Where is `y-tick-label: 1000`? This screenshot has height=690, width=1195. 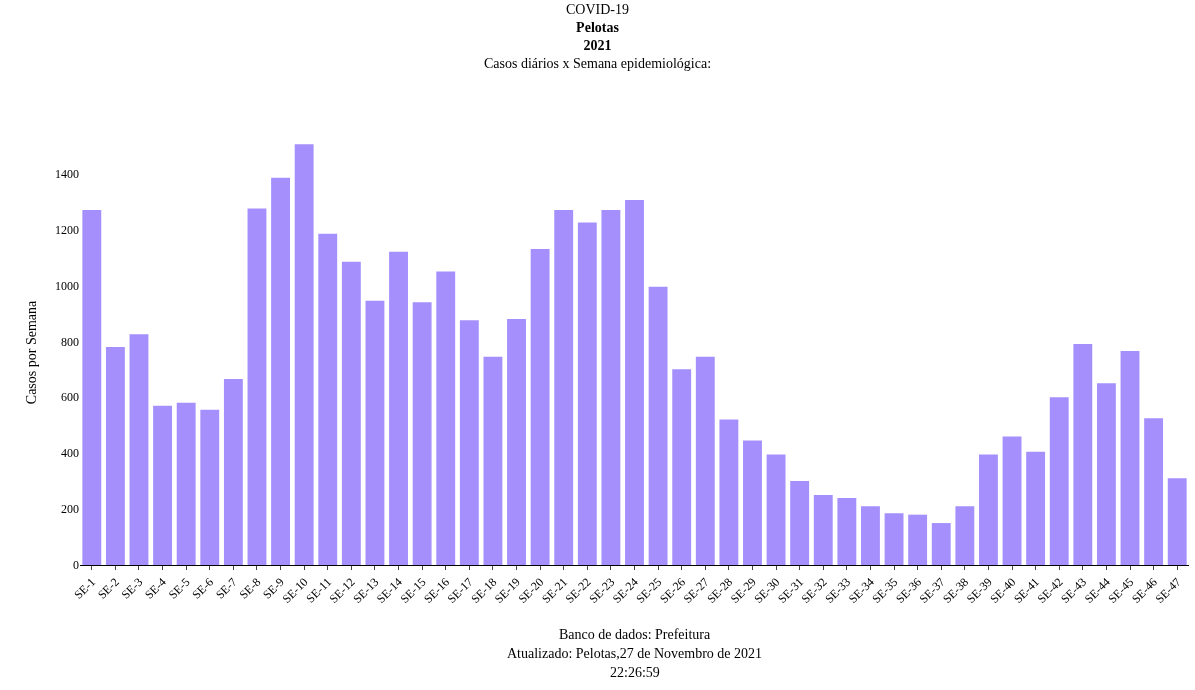
y-tick-label: 1000 is located at coordinates (67, 285).